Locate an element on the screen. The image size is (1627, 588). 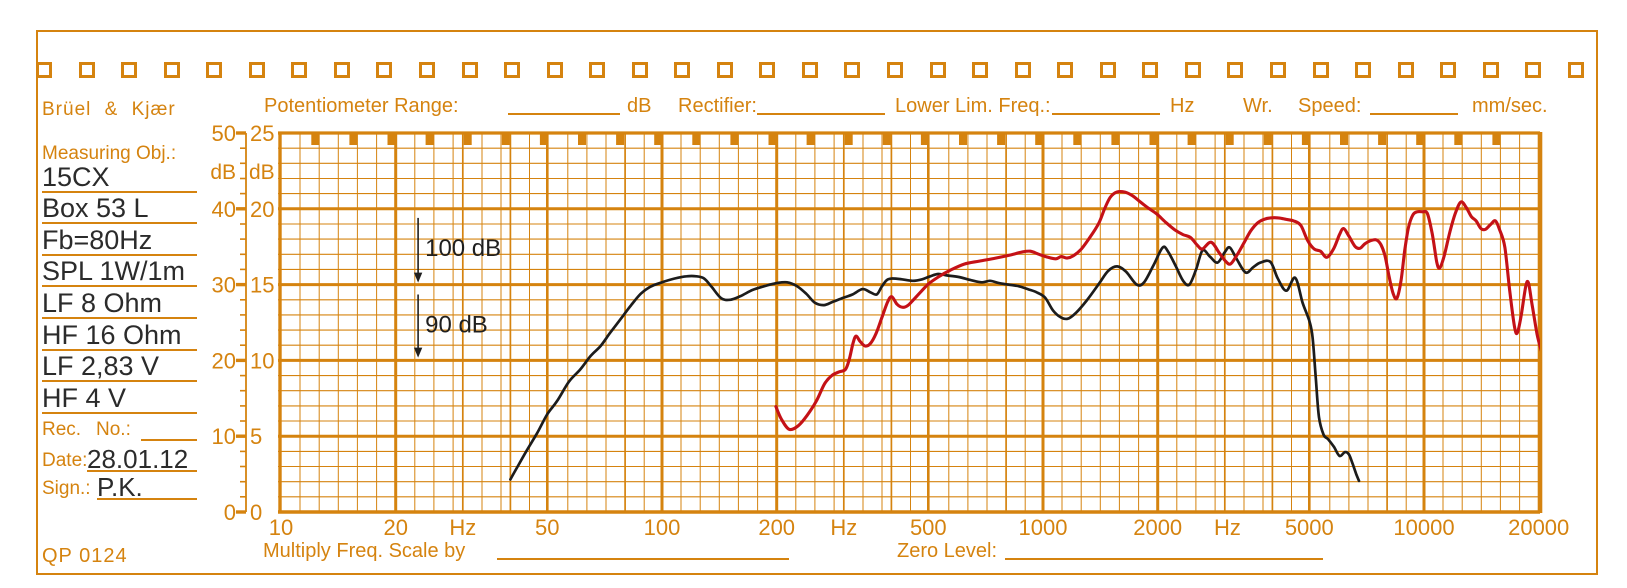
rectifier-label: Rectifier: is located at coordinates (717, 106).